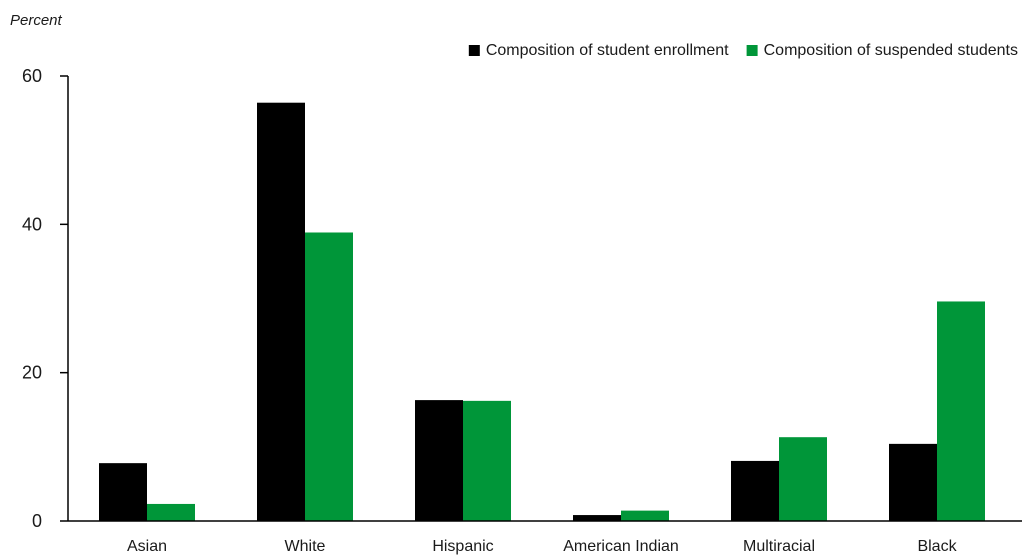 The height and width of the screenshot is (557, 1025). I want to click on x-tick-label: American Indian, so click(621, 546).